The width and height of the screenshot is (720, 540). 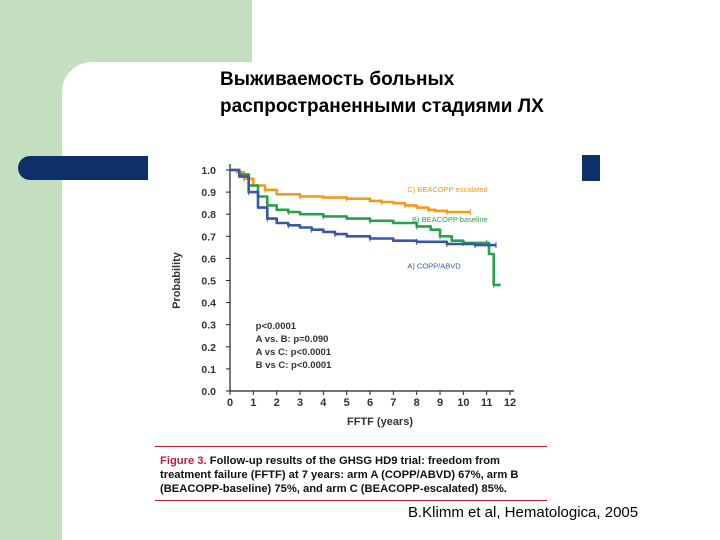 I want to click on p-value-line: A vs. B: p=0.090, so click(x=292, y=339).